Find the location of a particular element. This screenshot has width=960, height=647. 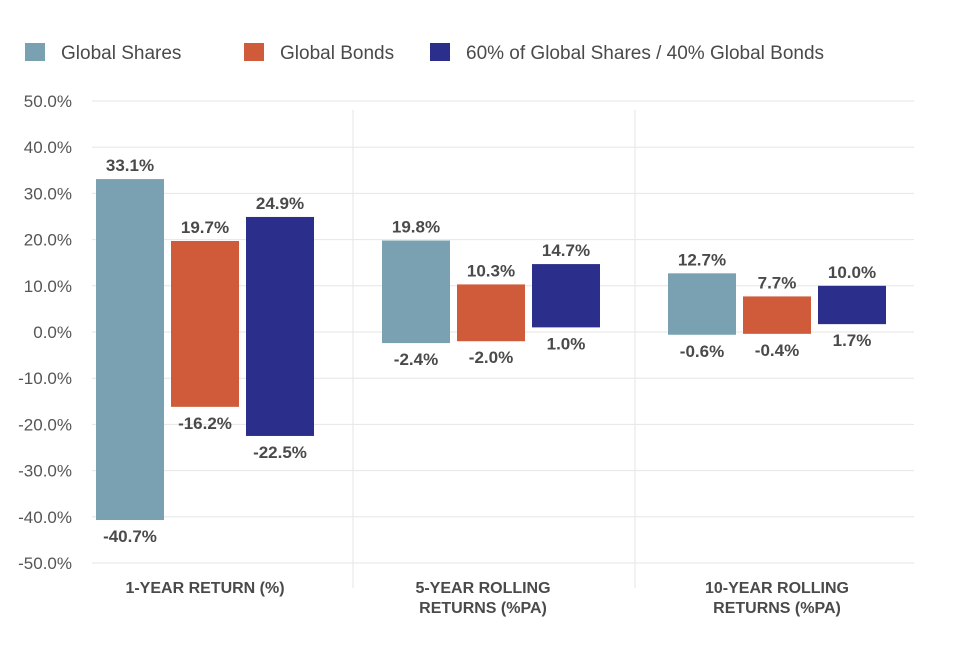

y-tick-label: 20.0% is located at coordinates (48, 240).